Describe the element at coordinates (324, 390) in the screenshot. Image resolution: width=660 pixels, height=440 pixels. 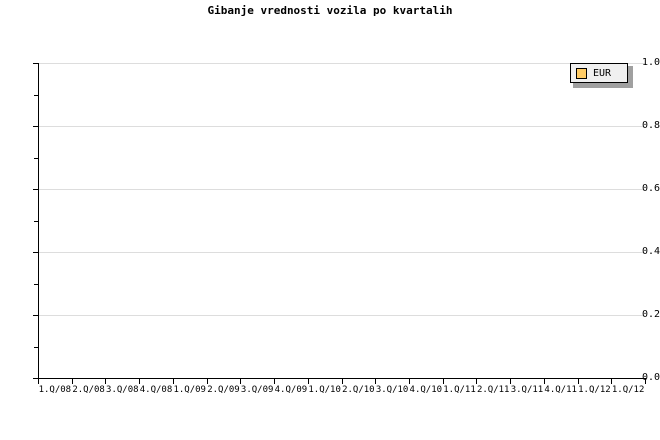
I see `x-tick-label: 1.Q/10` at that location.